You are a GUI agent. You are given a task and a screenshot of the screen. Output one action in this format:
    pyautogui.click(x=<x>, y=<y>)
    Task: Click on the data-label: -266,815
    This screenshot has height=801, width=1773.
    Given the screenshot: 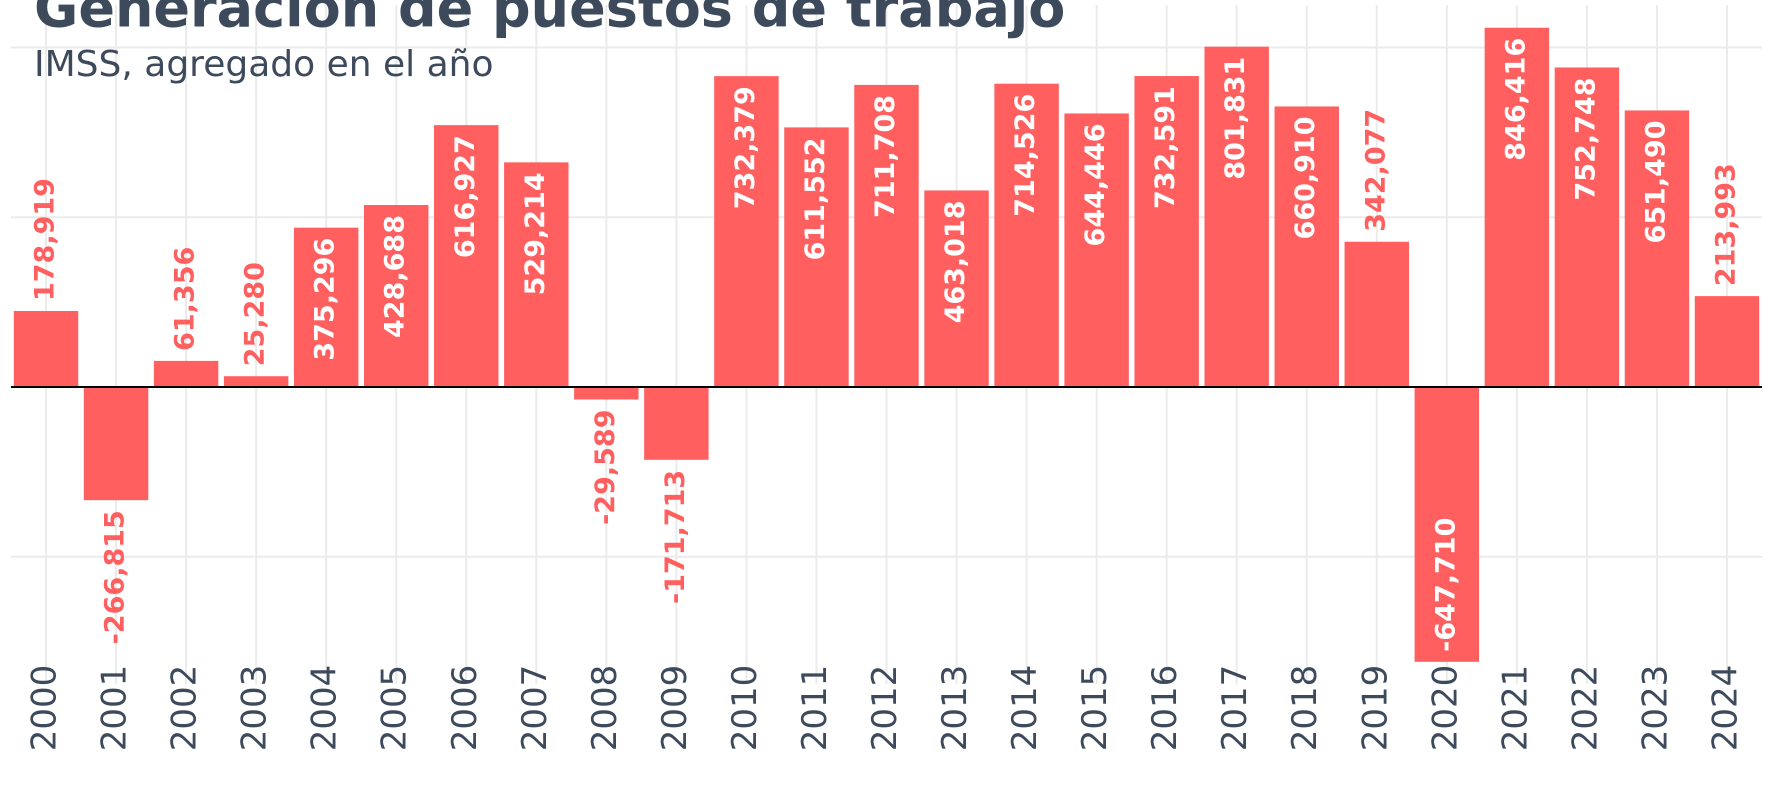 What is the action you would take?
    pyautogui.click(x=115, y=577)
    